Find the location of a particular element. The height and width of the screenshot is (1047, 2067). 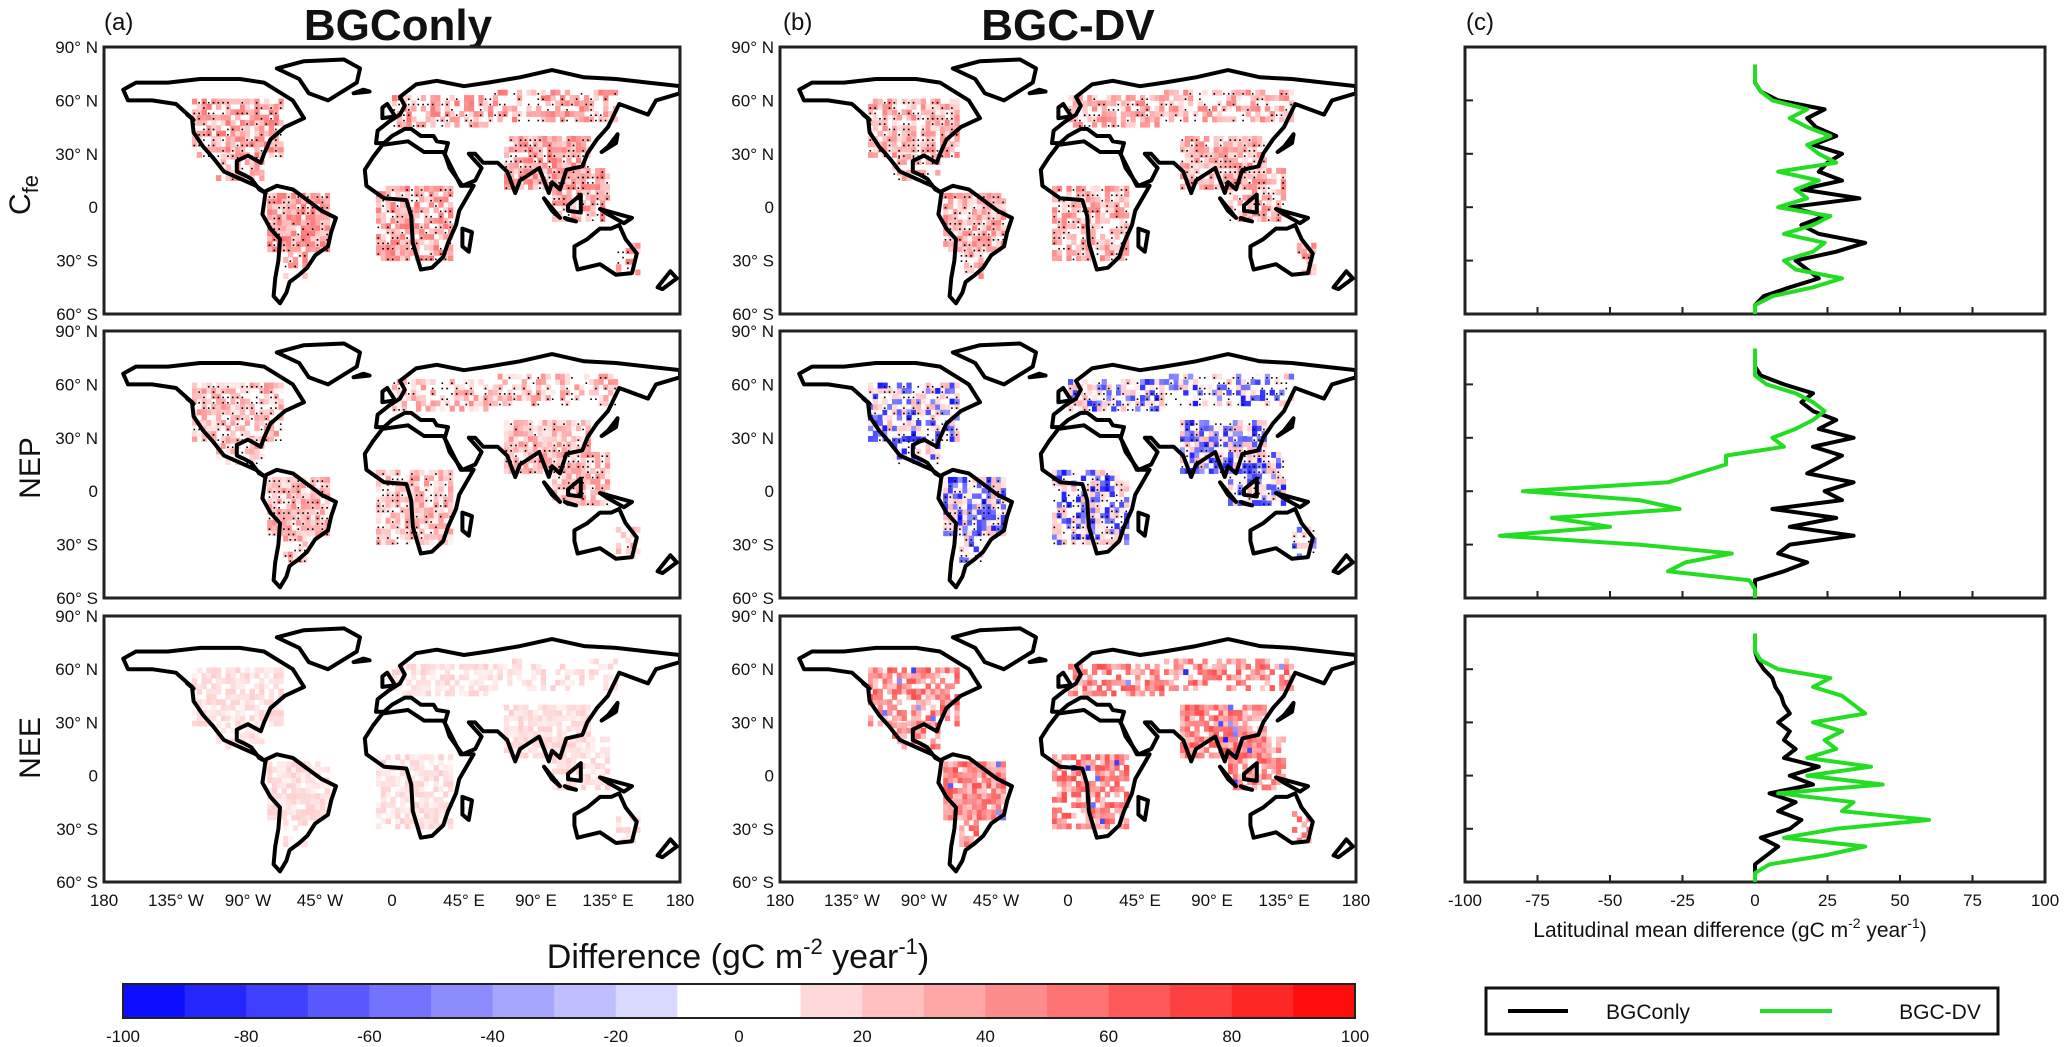

lat-tick-label: 60° S is located at coordinates (753, 314).